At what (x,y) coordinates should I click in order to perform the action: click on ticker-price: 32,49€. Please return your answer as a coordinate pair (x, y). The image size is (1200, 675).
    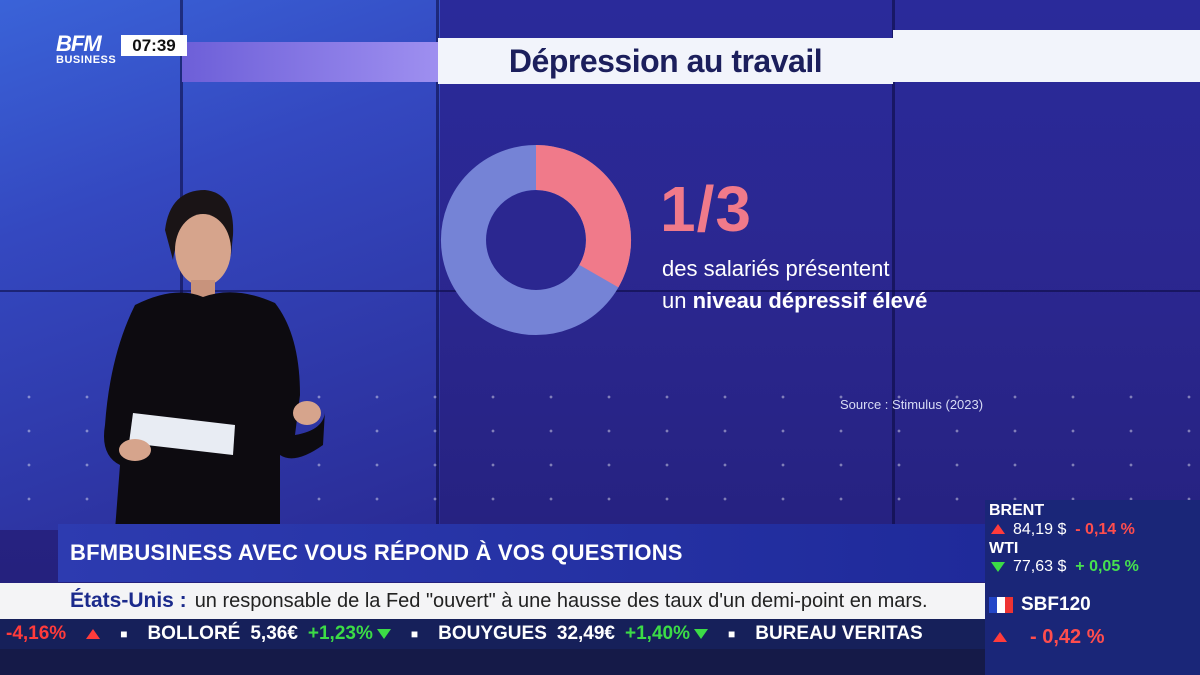
    Looking at the image, I should click on (585, 633).